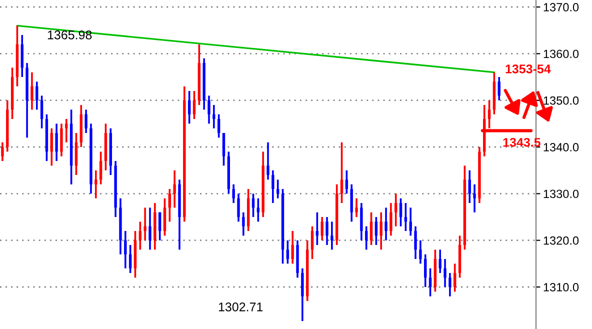  I want to click on y-tick-label: 1350.0, so click(561, 100).